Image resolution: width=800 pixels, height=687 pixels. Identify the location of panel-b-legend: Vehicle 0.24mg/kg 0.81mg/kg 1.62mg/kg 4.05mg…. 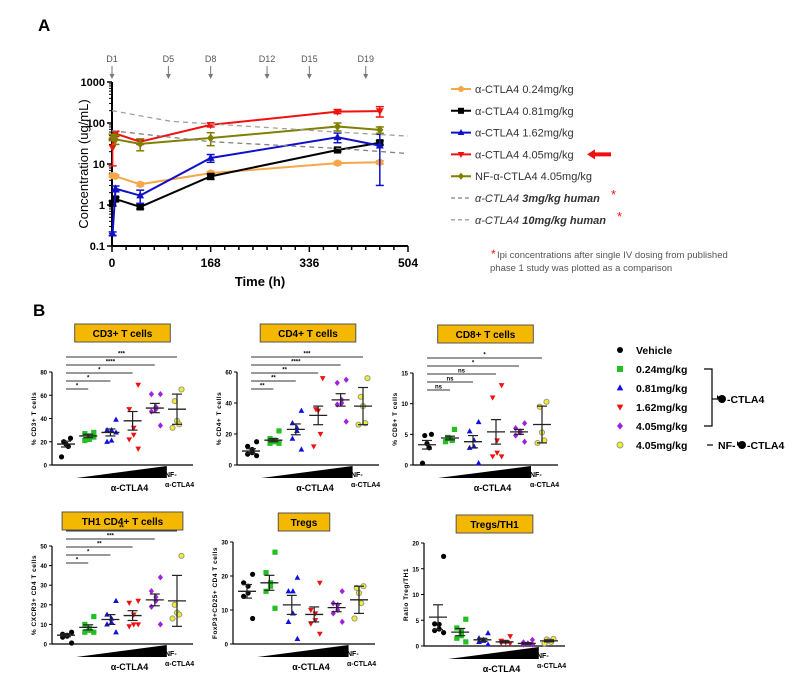
(700, 398).